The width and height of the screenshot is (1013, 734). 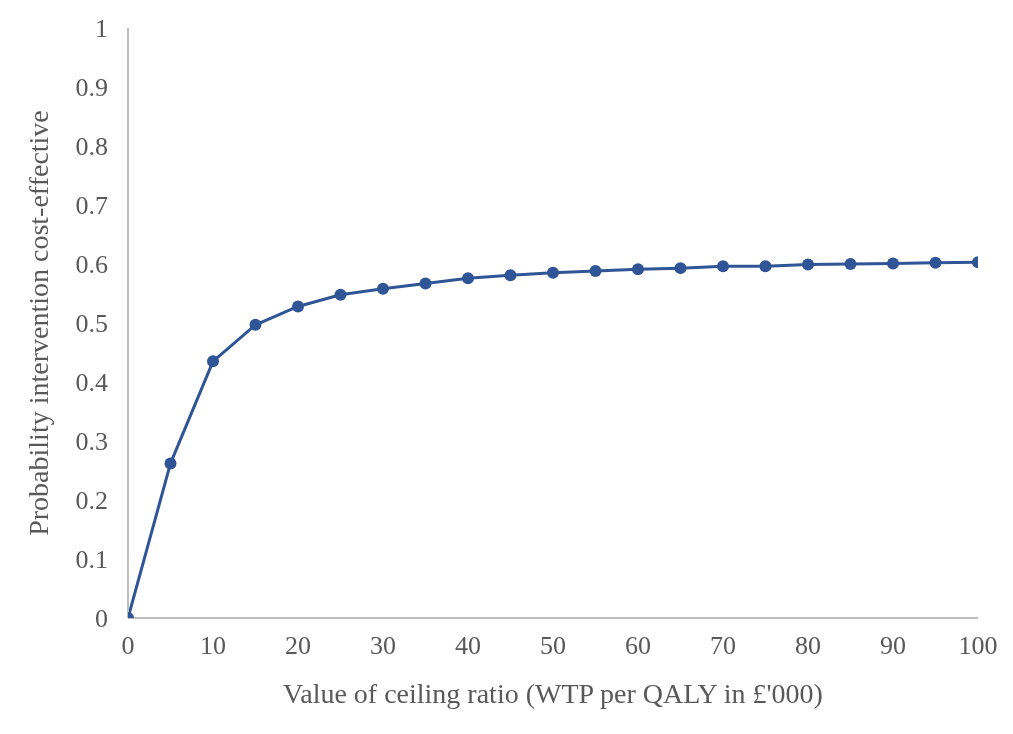 I want to click on x-tick-label: 70, so click(x=723, y=646).